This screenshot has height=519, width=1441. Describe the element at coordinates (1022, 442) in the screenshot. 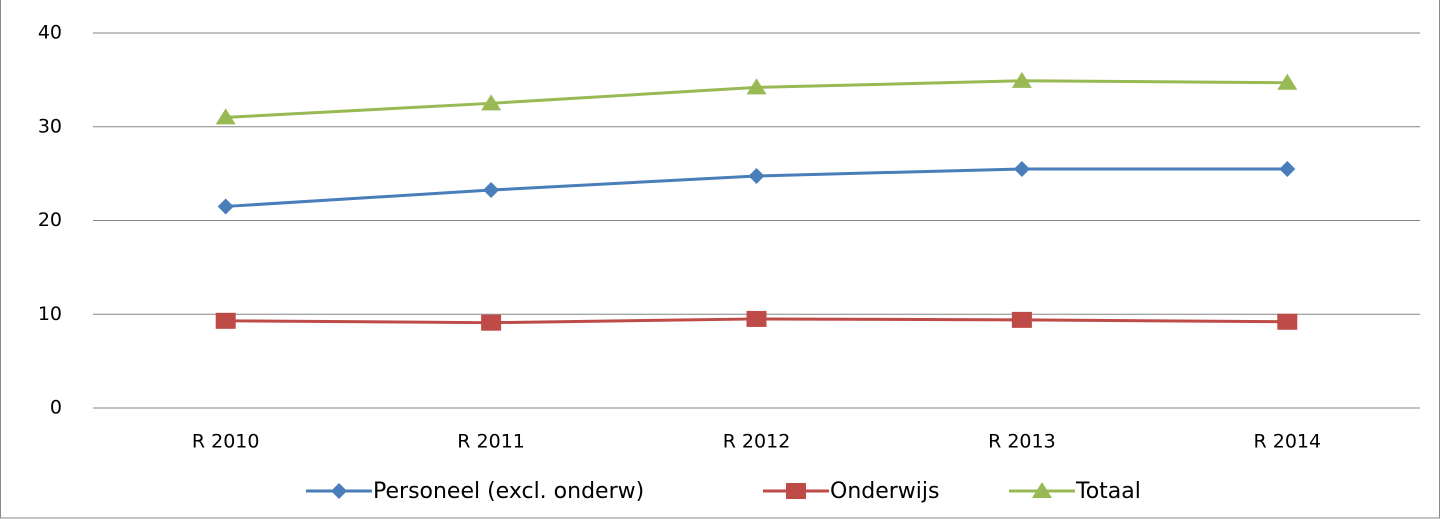

I see `x-tick-label: R 2013` at that location.